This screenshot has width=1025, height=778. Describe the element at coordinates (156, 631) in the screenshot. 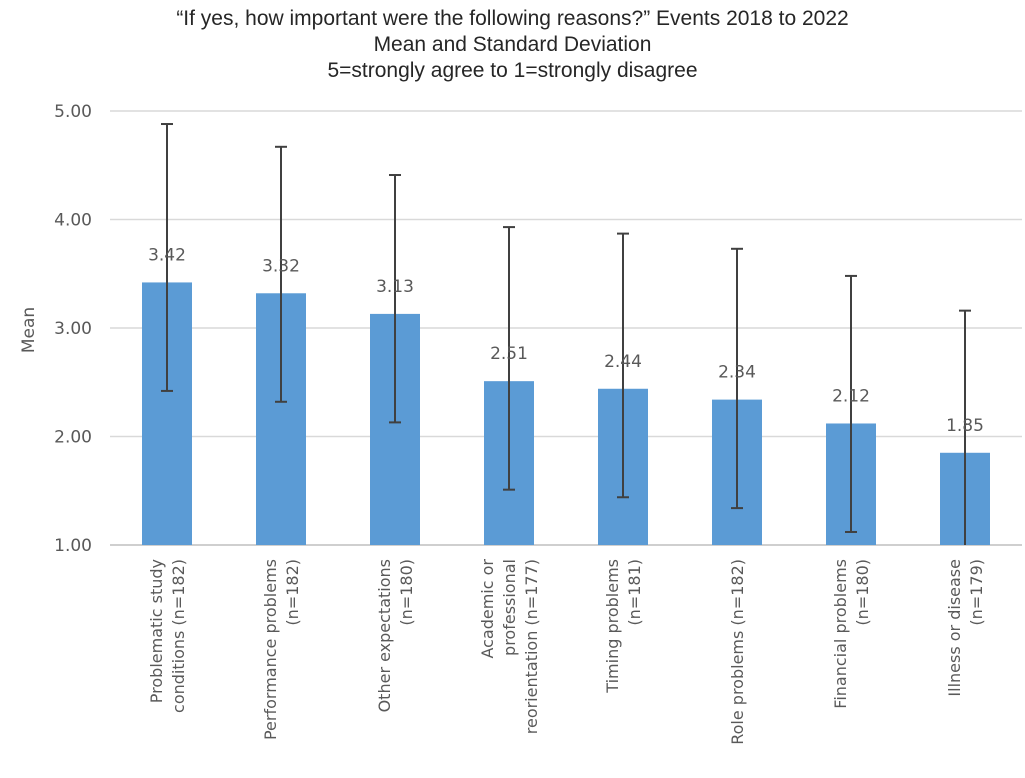

I see `category-label-line: Problematic study` at that location.